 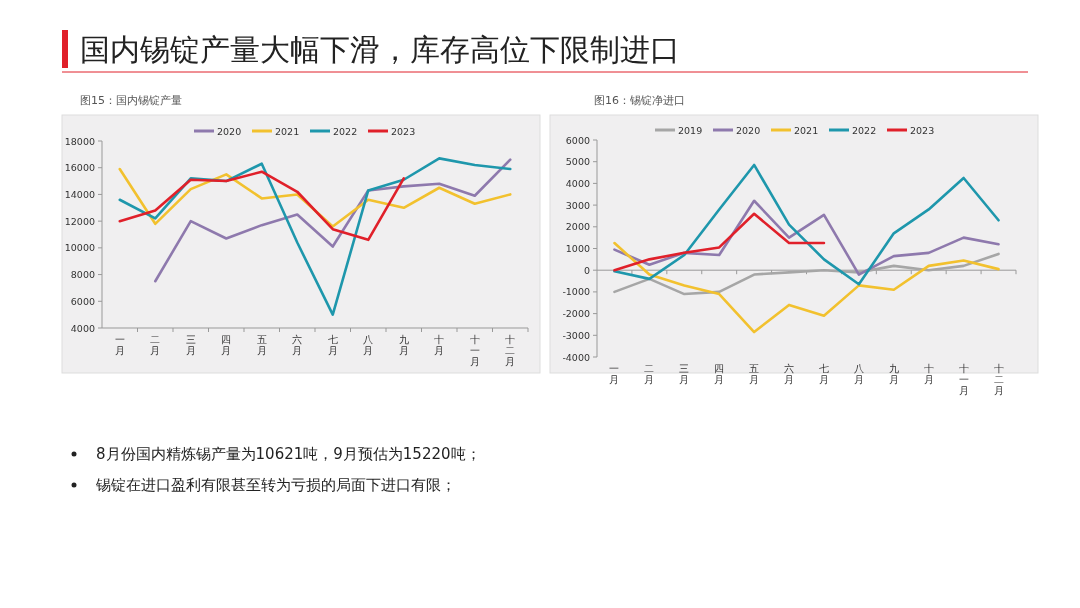 I want to click on y-tick-label: 18000, so click(x=79, y=141).